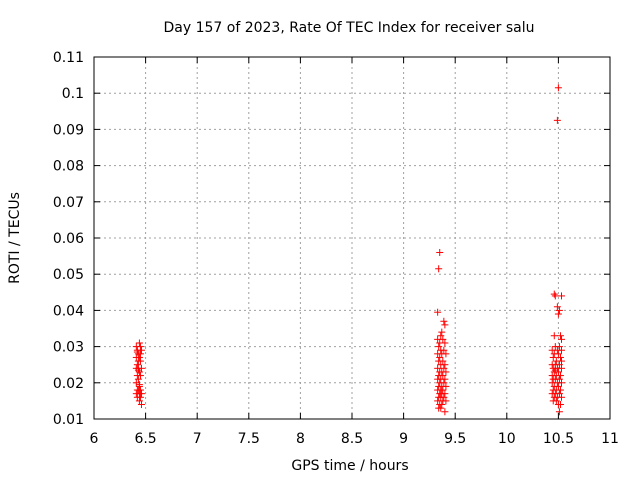  I want to click on y-tick-label: 0.02, so click(68, 384).